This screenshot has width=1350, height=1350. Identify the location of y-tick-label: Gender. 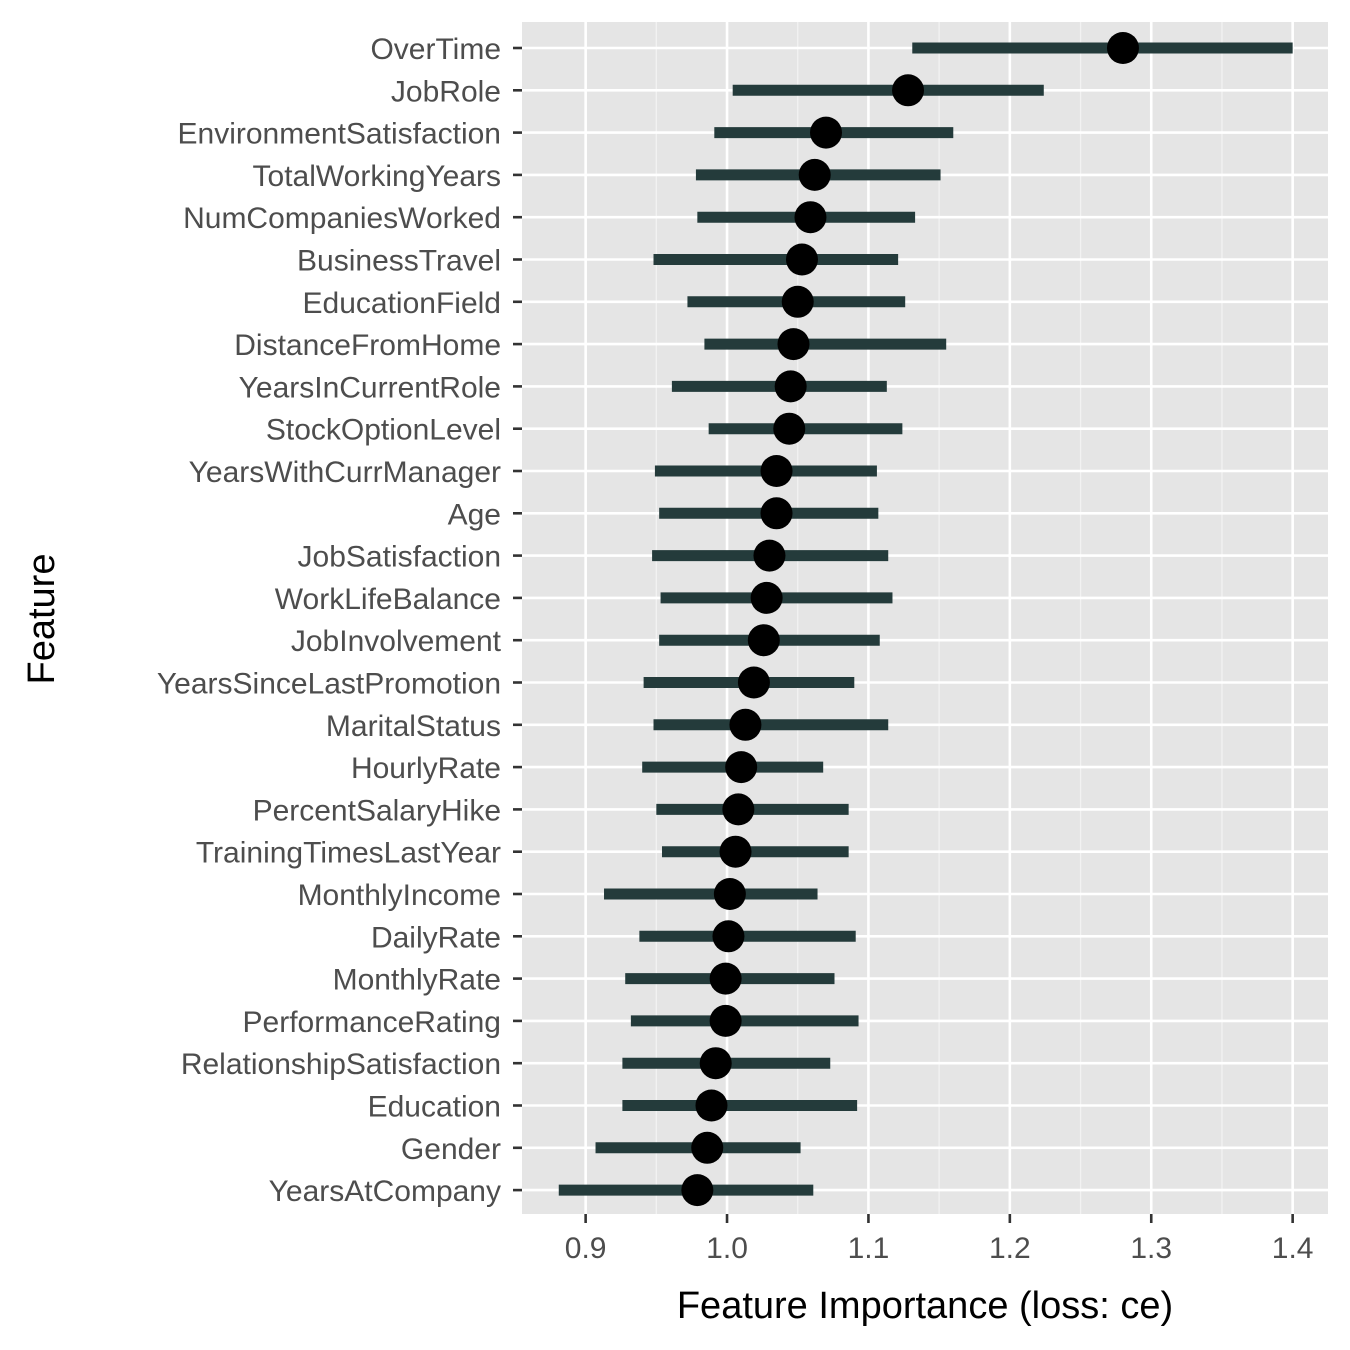
(451, 1149).